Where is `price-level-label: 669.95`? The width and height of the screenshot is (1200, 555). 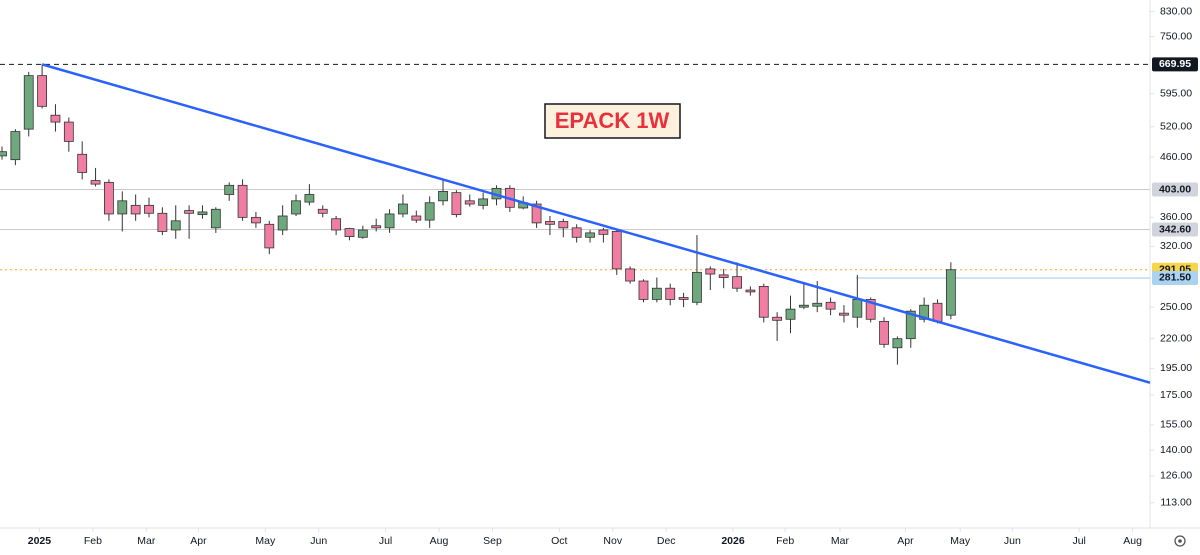 price-level-label: 669.95 is located at coordinates (1175, 64).